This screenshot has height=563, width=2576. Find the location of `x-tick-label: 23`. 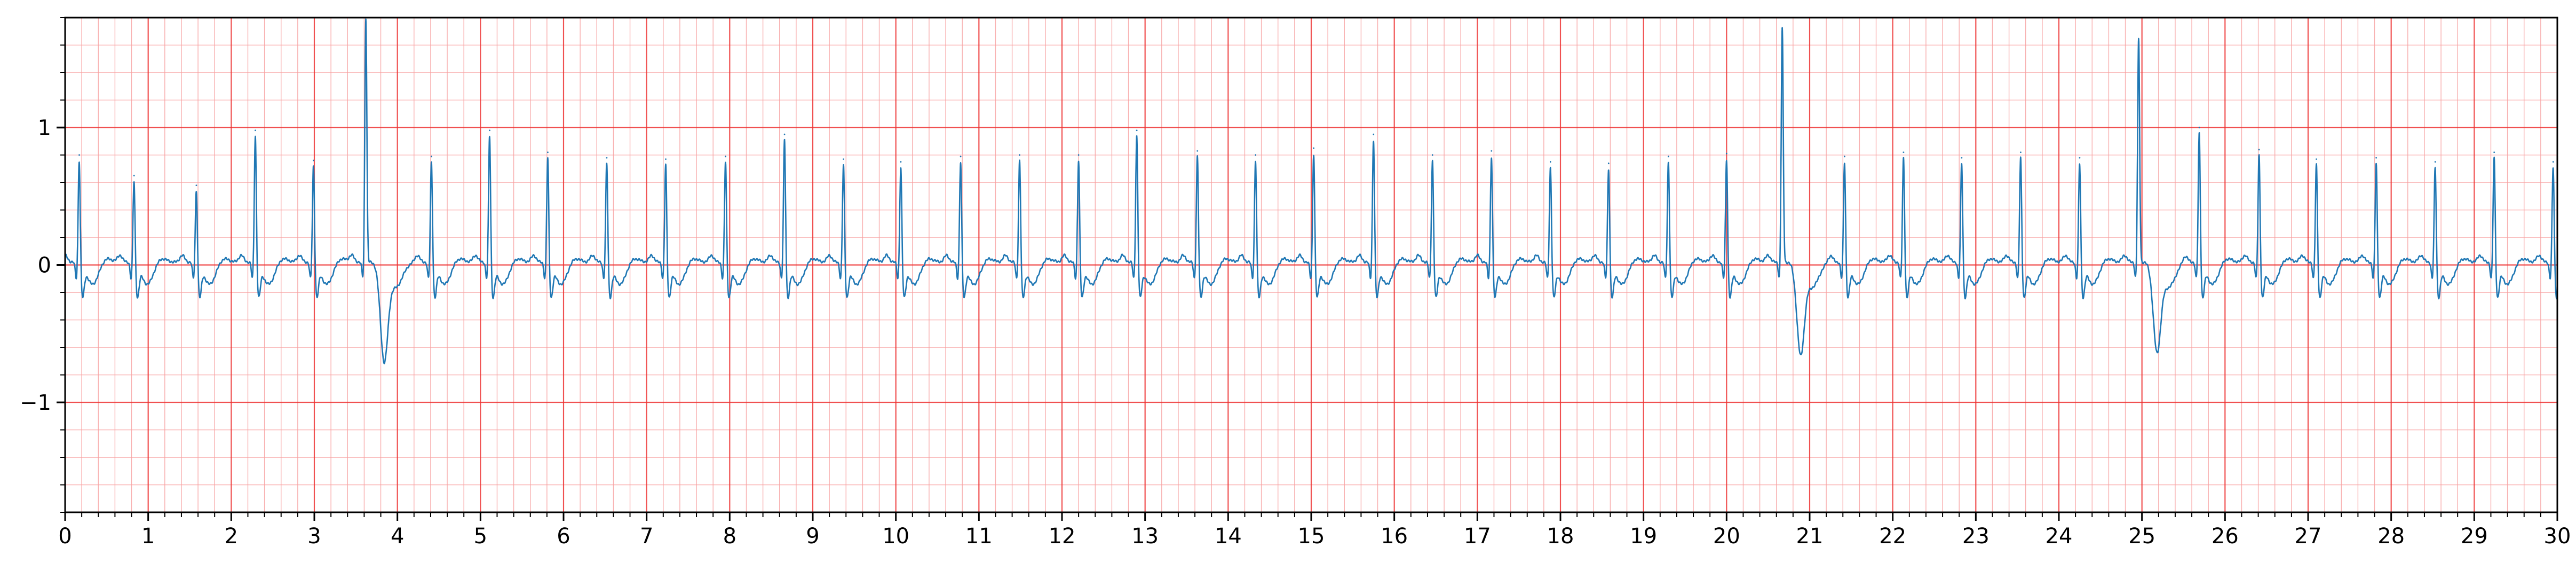

x-tick-label: 23 is located at coordinates (1976, 536).